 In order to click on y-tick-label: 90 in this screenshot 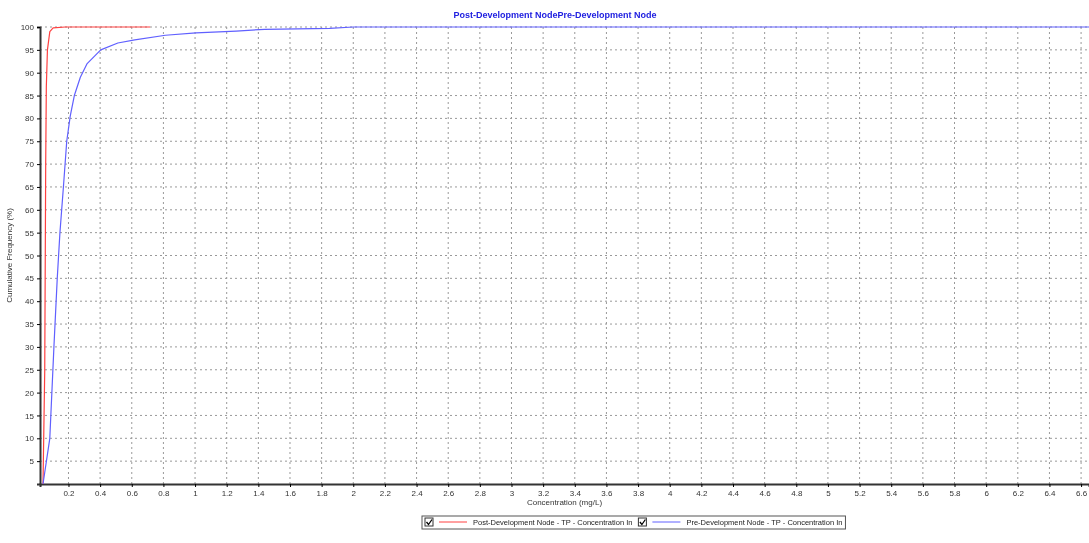, I will do `click(30, 73)`.